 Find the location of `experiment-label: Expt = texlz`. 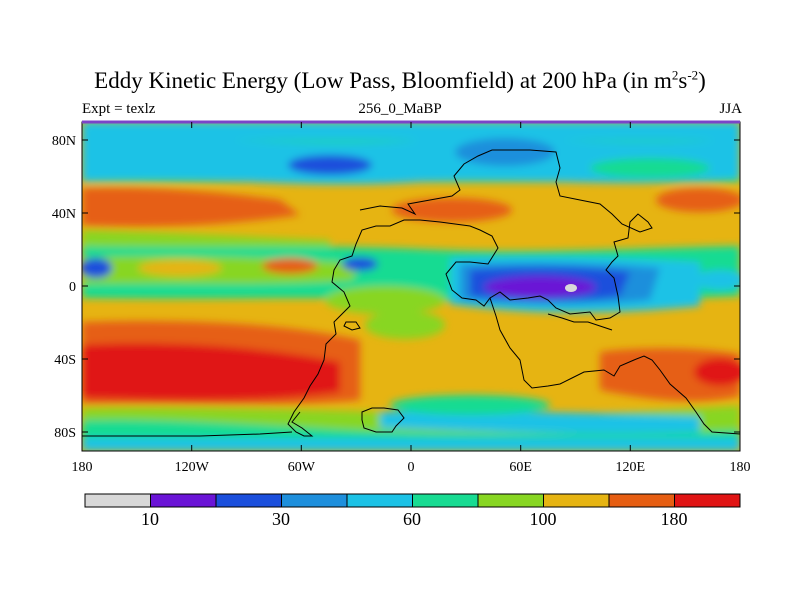

experiment-label: Expt = texlz is located at coordinates (119, 109).